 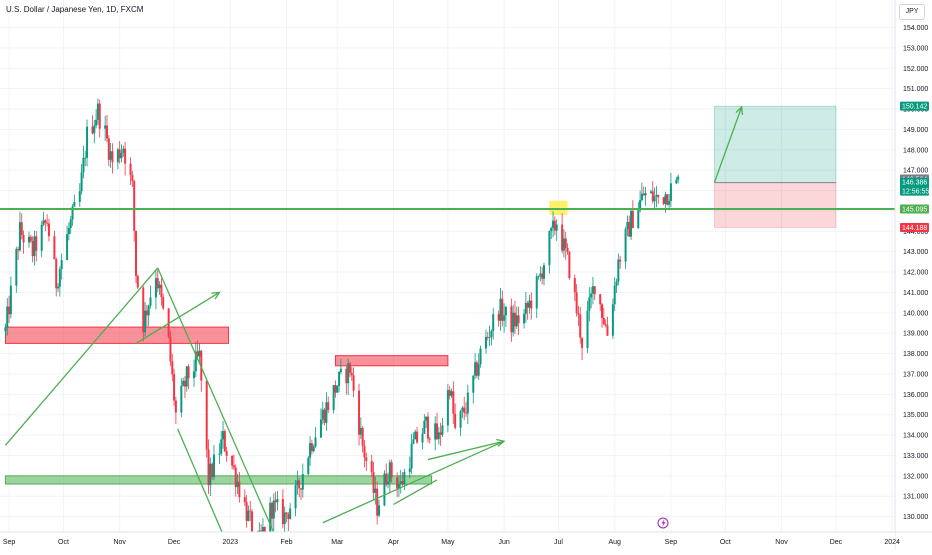 I want to click on price-label-bg, so click(x=914, y=209).